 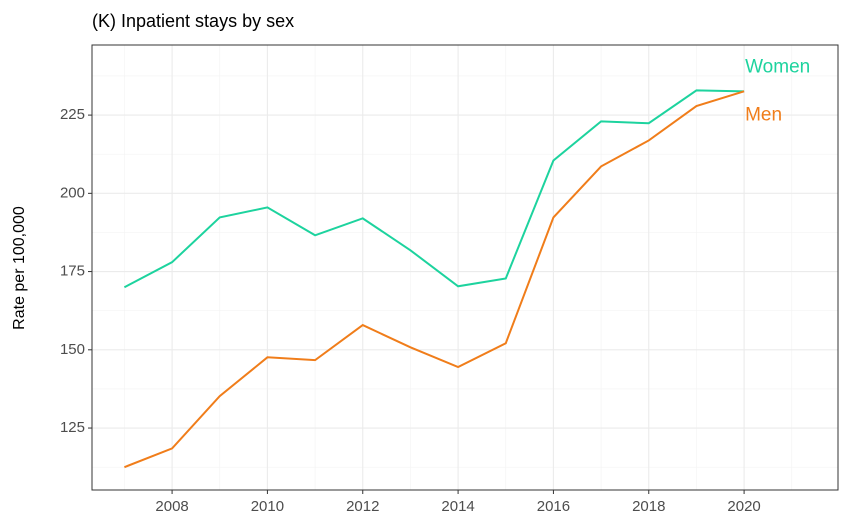 I want to click on y-axis-label: Rate per 100,000, so click(x=19, y=268).